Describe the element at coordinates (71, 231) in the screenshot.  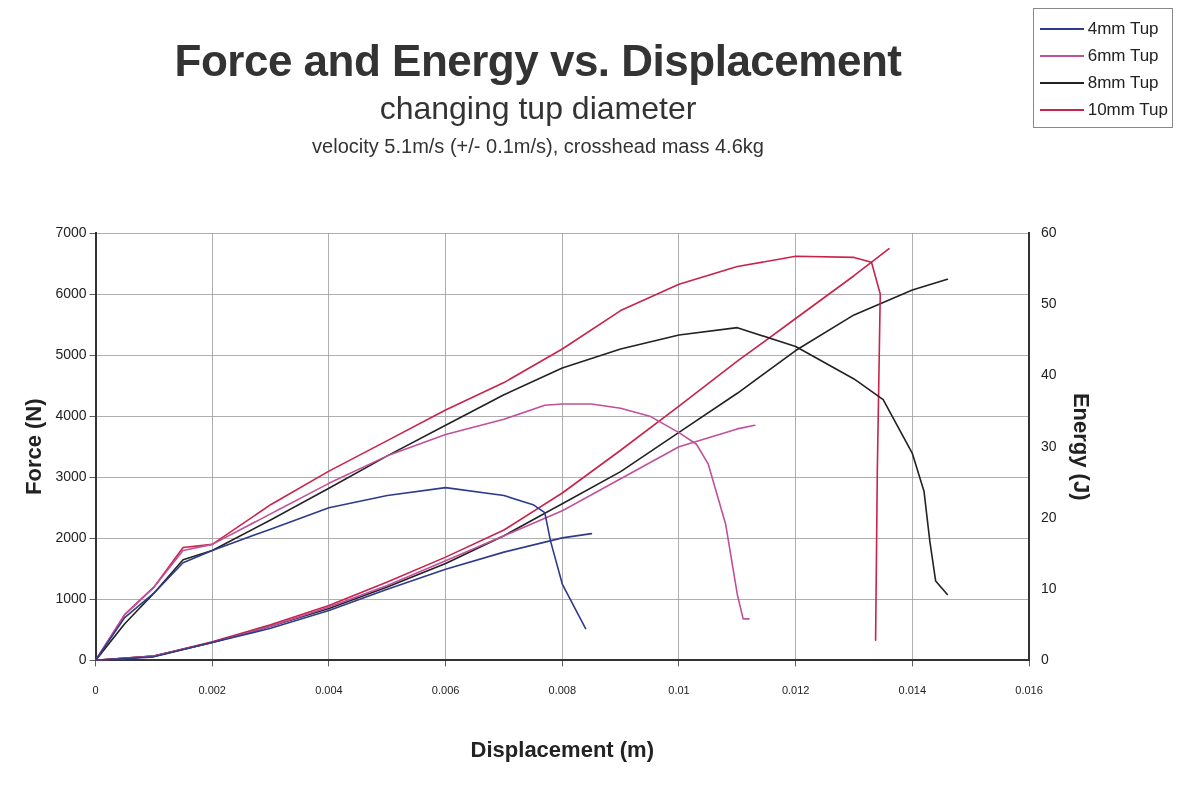
I see `y-tick-label: 7000` at that location.